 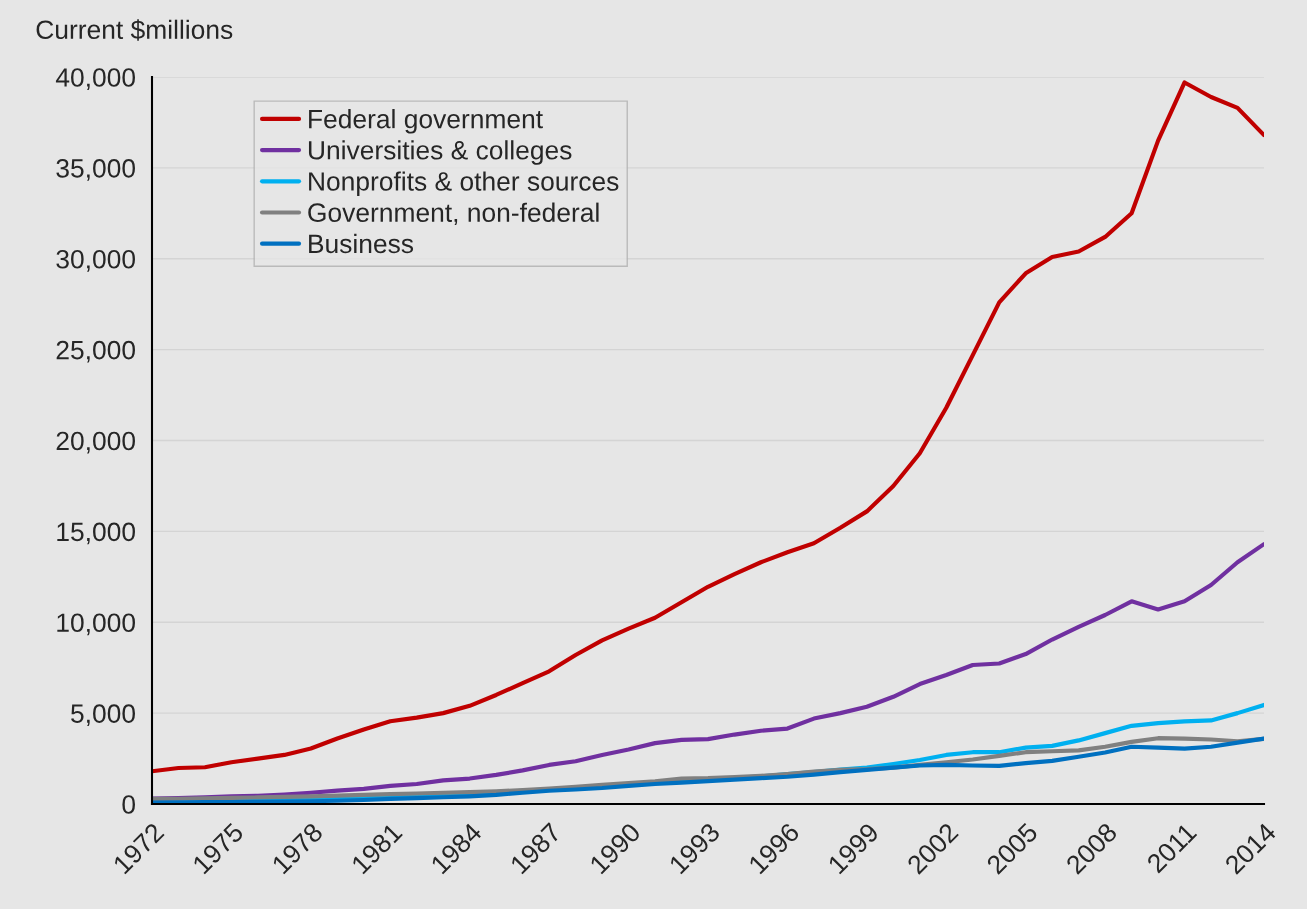 I want to click on y-tick-label: 15,000, so click(x=96, y=533).